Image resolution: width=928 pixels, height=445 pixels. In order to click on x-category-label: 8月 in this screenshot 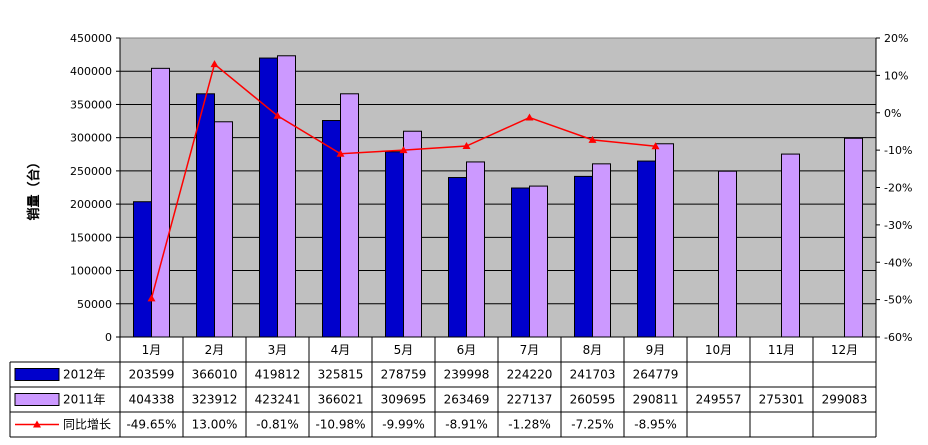, I will do `click(593, 350)`.